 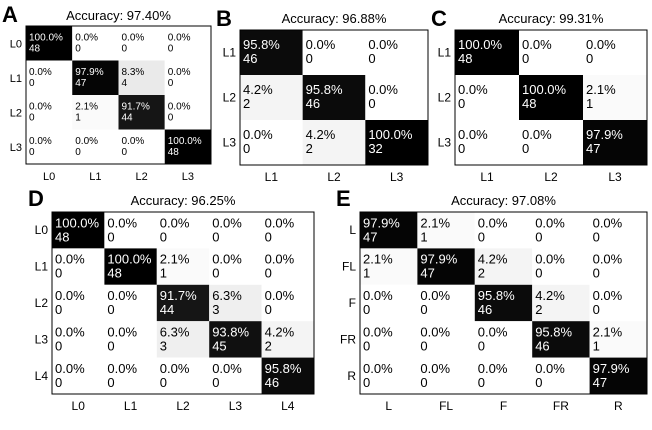 What do you see at coordinates (288, 406) in the screenshot?
I see `column-label: L4` at bounding box center [288, 406].